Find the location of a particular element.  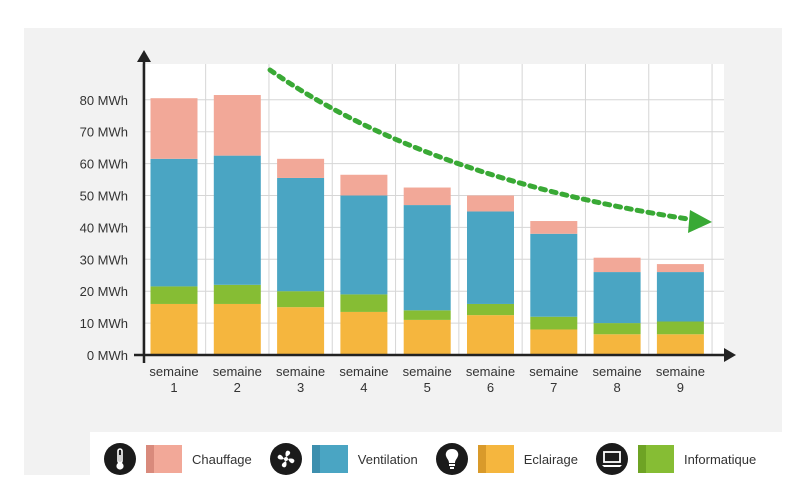

legend-label: Eclairage is located at coordinates (550, 459).